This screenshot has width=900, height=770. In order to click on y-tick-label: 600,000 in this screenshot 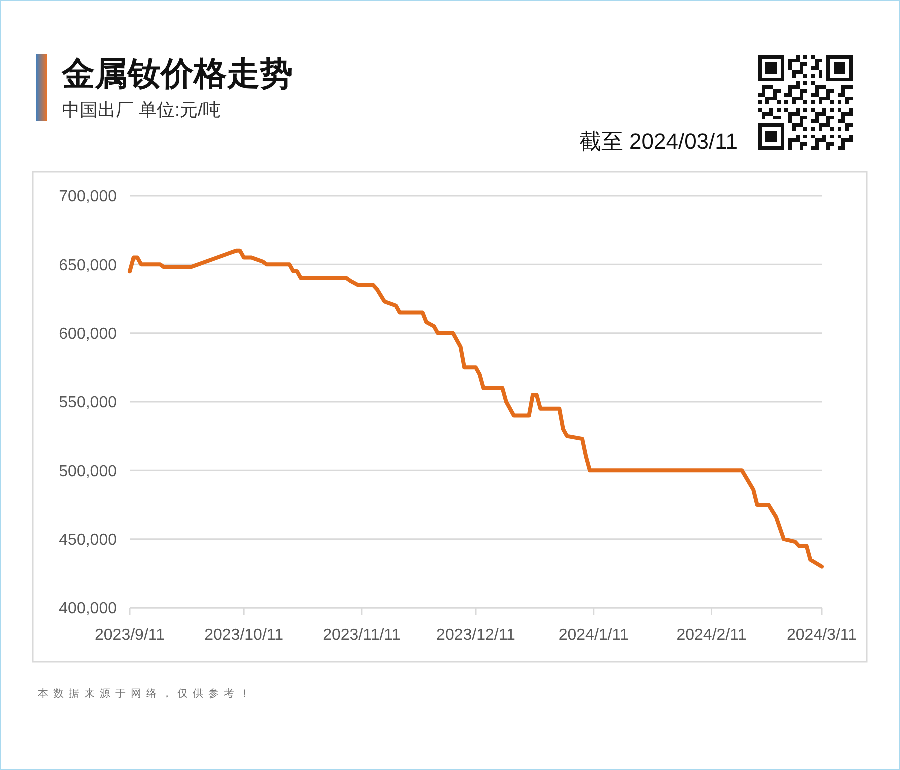, I will do `click(88, 334)`.